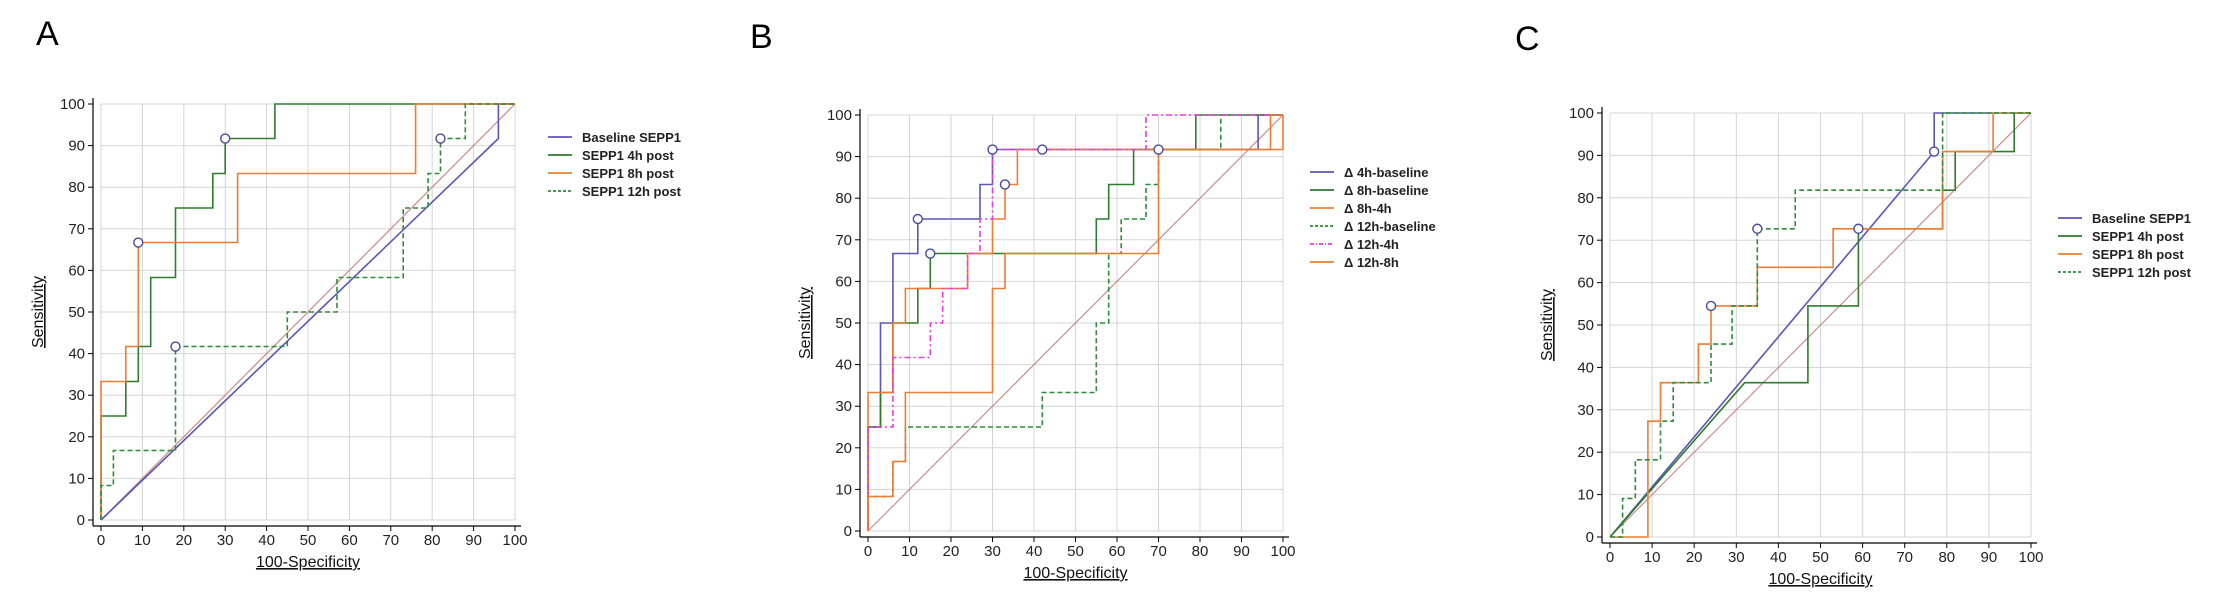 The image size is (2232, 603). Describe the element at coordinates (1368, 208) in the screenshot. I see `legend-label: Δ 8h-4h` at that location.